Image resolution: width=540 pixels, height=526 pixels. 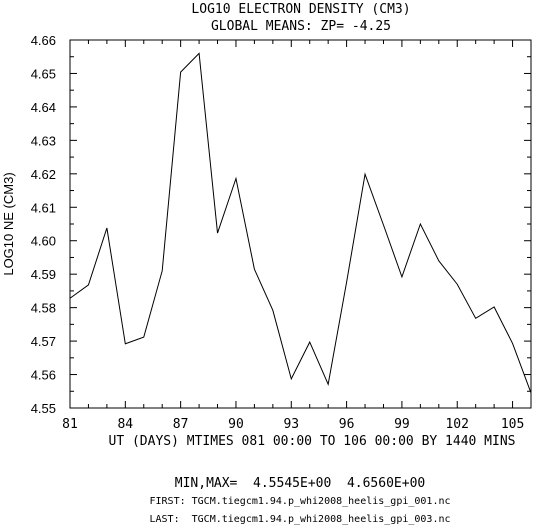 What do you see at coordinates (456, 424) in the screenshot?
I see `x-tick-label: 102` at bounding box center [456, 424].